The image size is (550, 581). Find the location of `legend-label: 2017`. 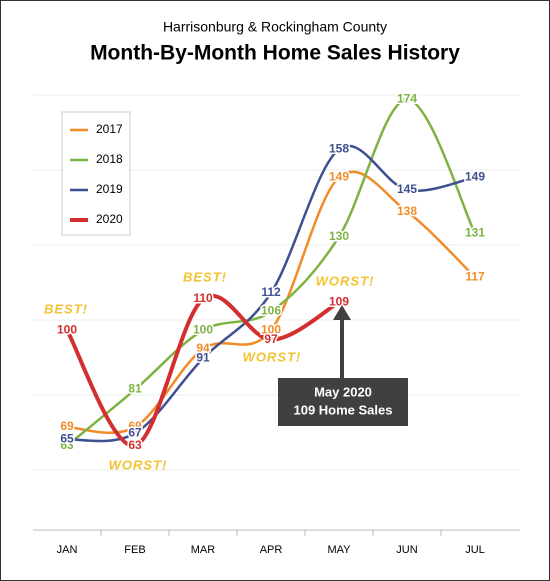

legend-label: 2017 is located at coordinates (109, 129).